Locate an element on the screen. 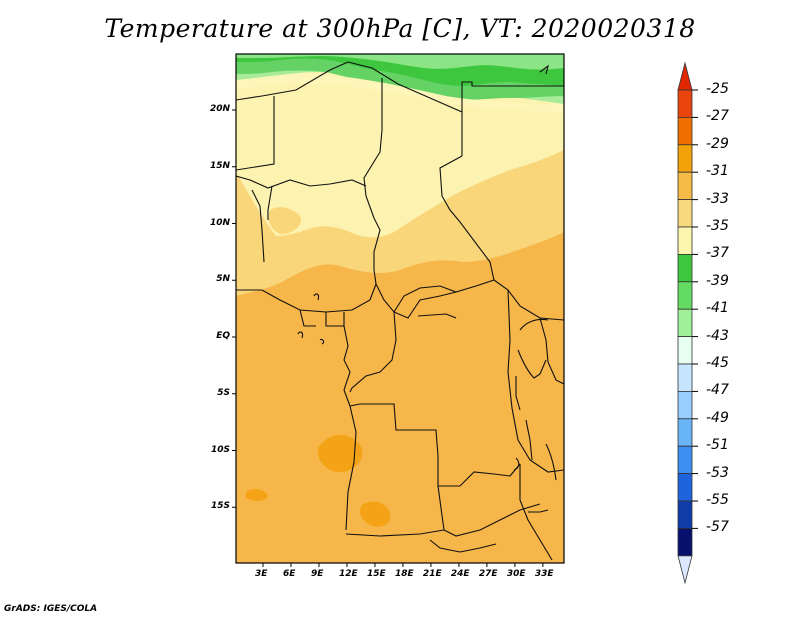 Image resolution: width=800 pixels, height=623 pixels. lat-tick-label: 20N is located at coordinates (219, 109).